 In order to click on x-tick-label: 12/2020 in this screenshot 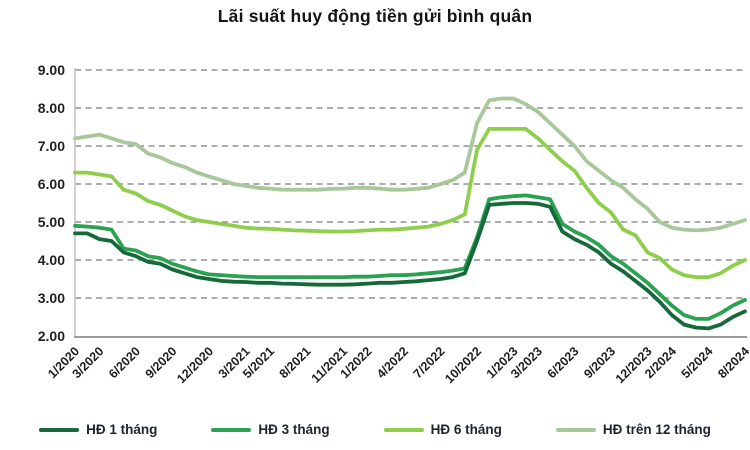, I will do `click(195, 365)`.